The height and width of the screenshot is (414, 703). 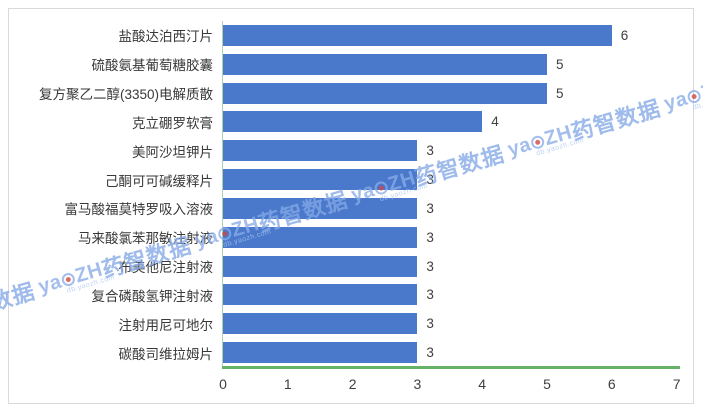 I want to click on bar-row: 马来酸氯苯那敏注射液 3, so click(x=351, y=237).